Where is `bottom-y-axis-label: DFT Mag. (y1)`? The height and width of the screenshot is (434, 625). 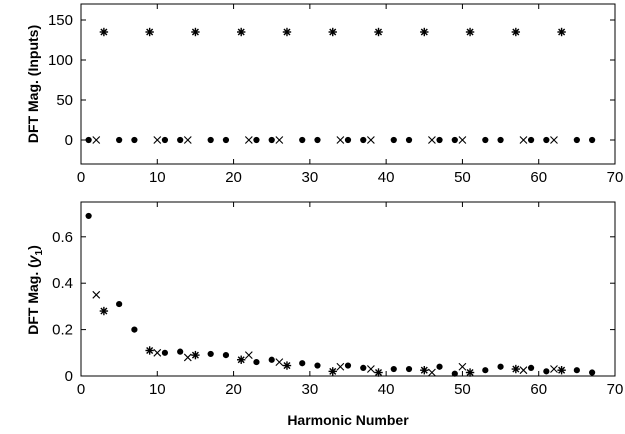 bottom-y-axis-label: DFT Mag. (y1) is located at coordinates (35, 290).